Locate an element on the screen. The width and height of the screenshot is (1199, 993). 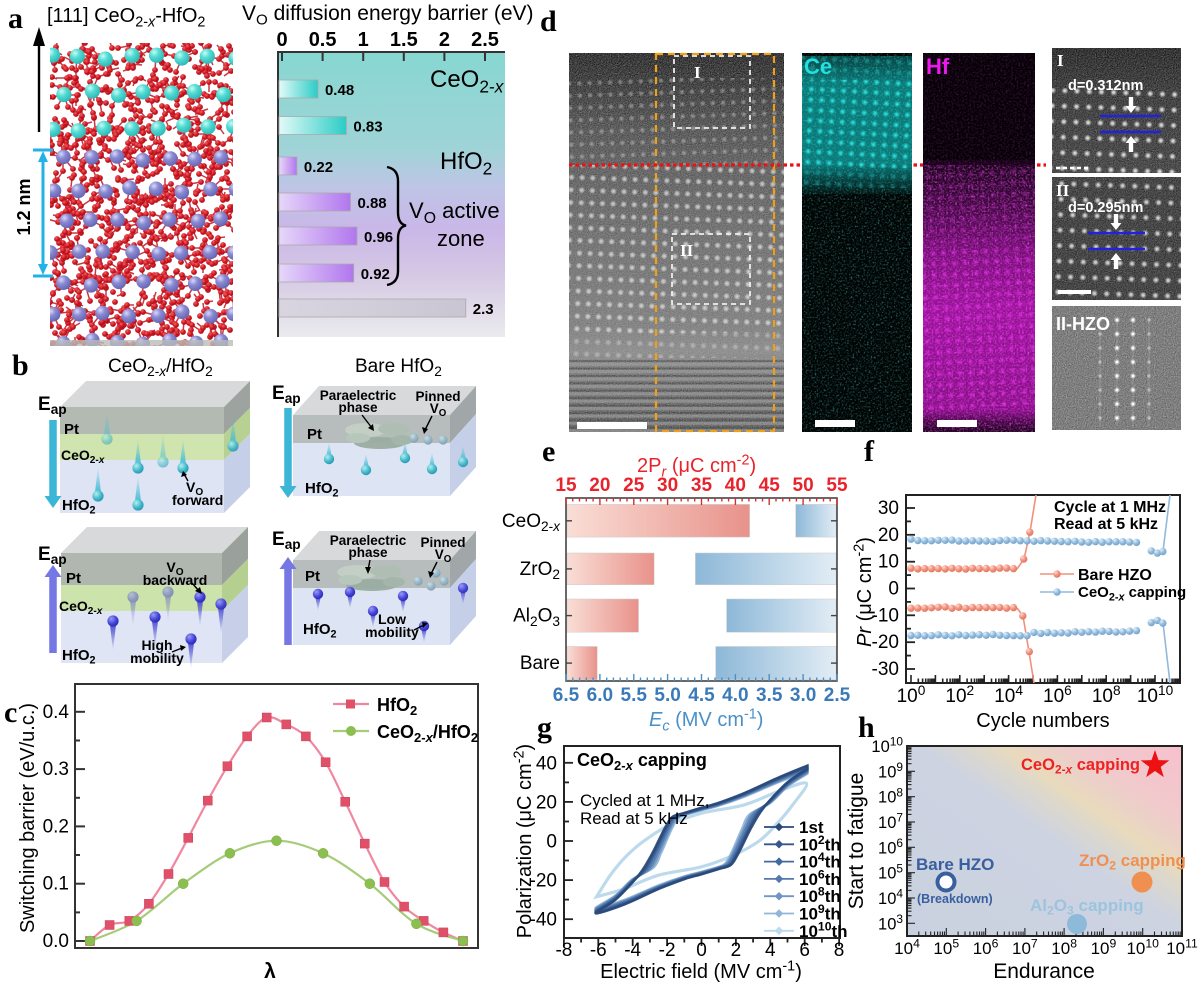
svg-text: 109th is located at coordinates (820, 913).